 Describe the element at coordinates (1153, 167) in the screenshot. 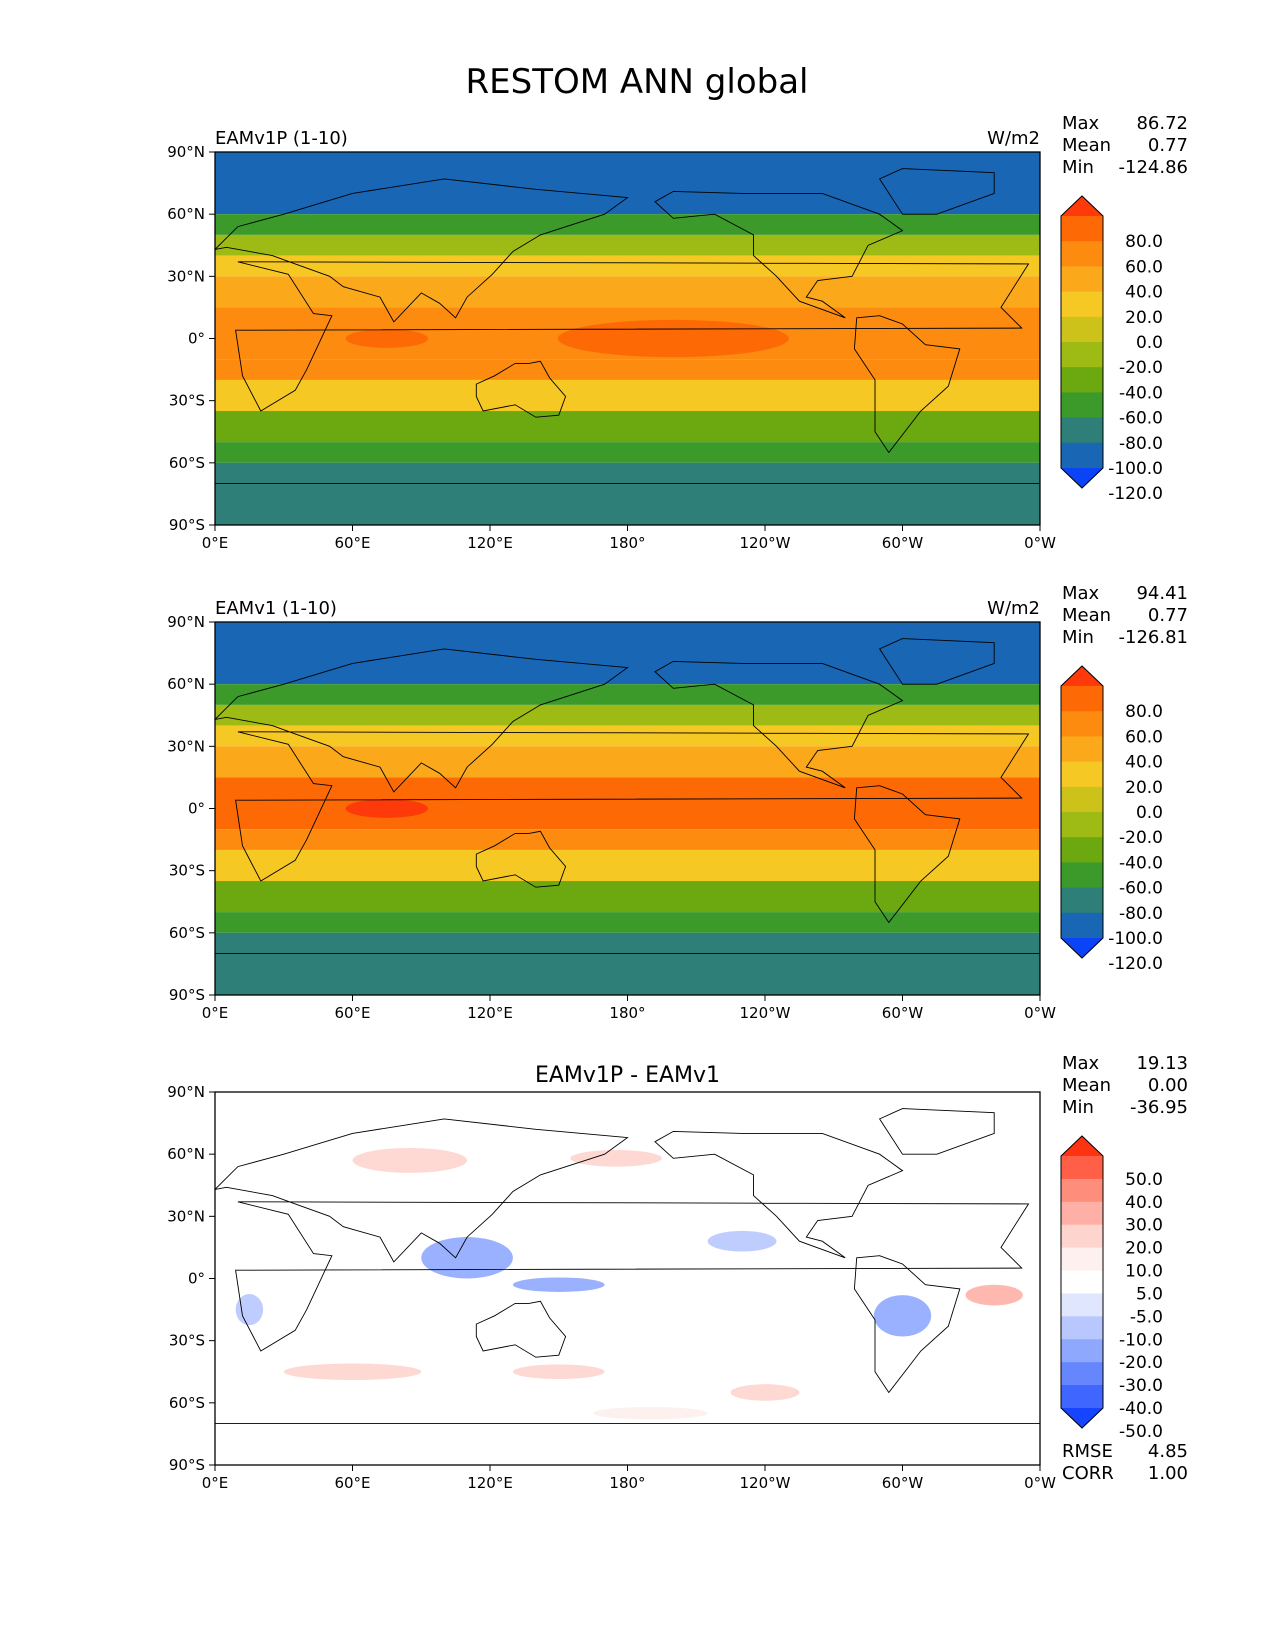

I see `stat-value: -124.86` at that location.